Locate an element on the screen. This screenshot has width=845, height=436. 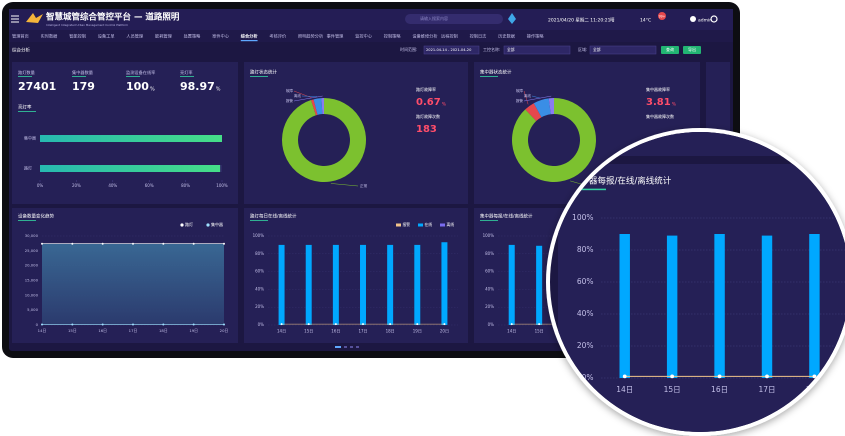
export-label: 导出 is located at coordinates (692, 49).